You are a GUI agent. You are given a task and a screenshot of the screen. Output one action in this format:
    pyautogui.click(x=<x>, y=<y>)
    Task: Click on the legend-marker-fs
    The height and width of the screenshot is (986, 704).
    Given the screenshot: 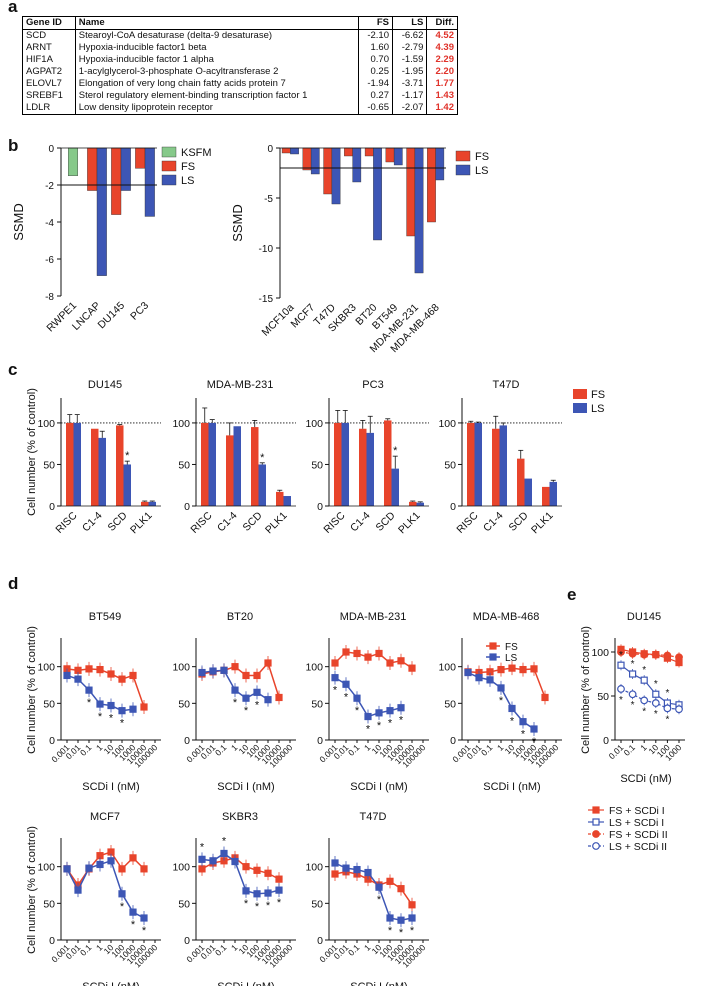 What is the action you would take?
    pyautogui.click(x=596, y=810)
    